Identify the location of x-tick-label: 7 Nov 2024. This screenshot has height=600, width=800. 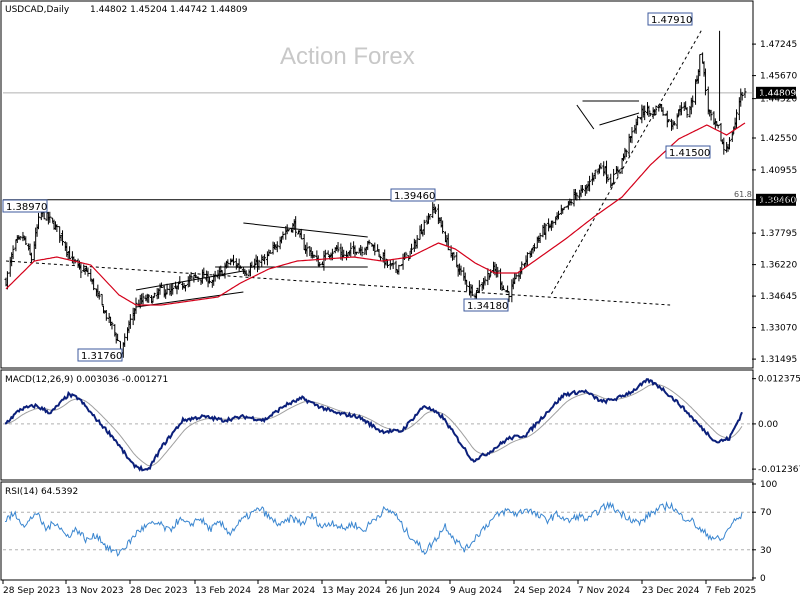
(604, 591).